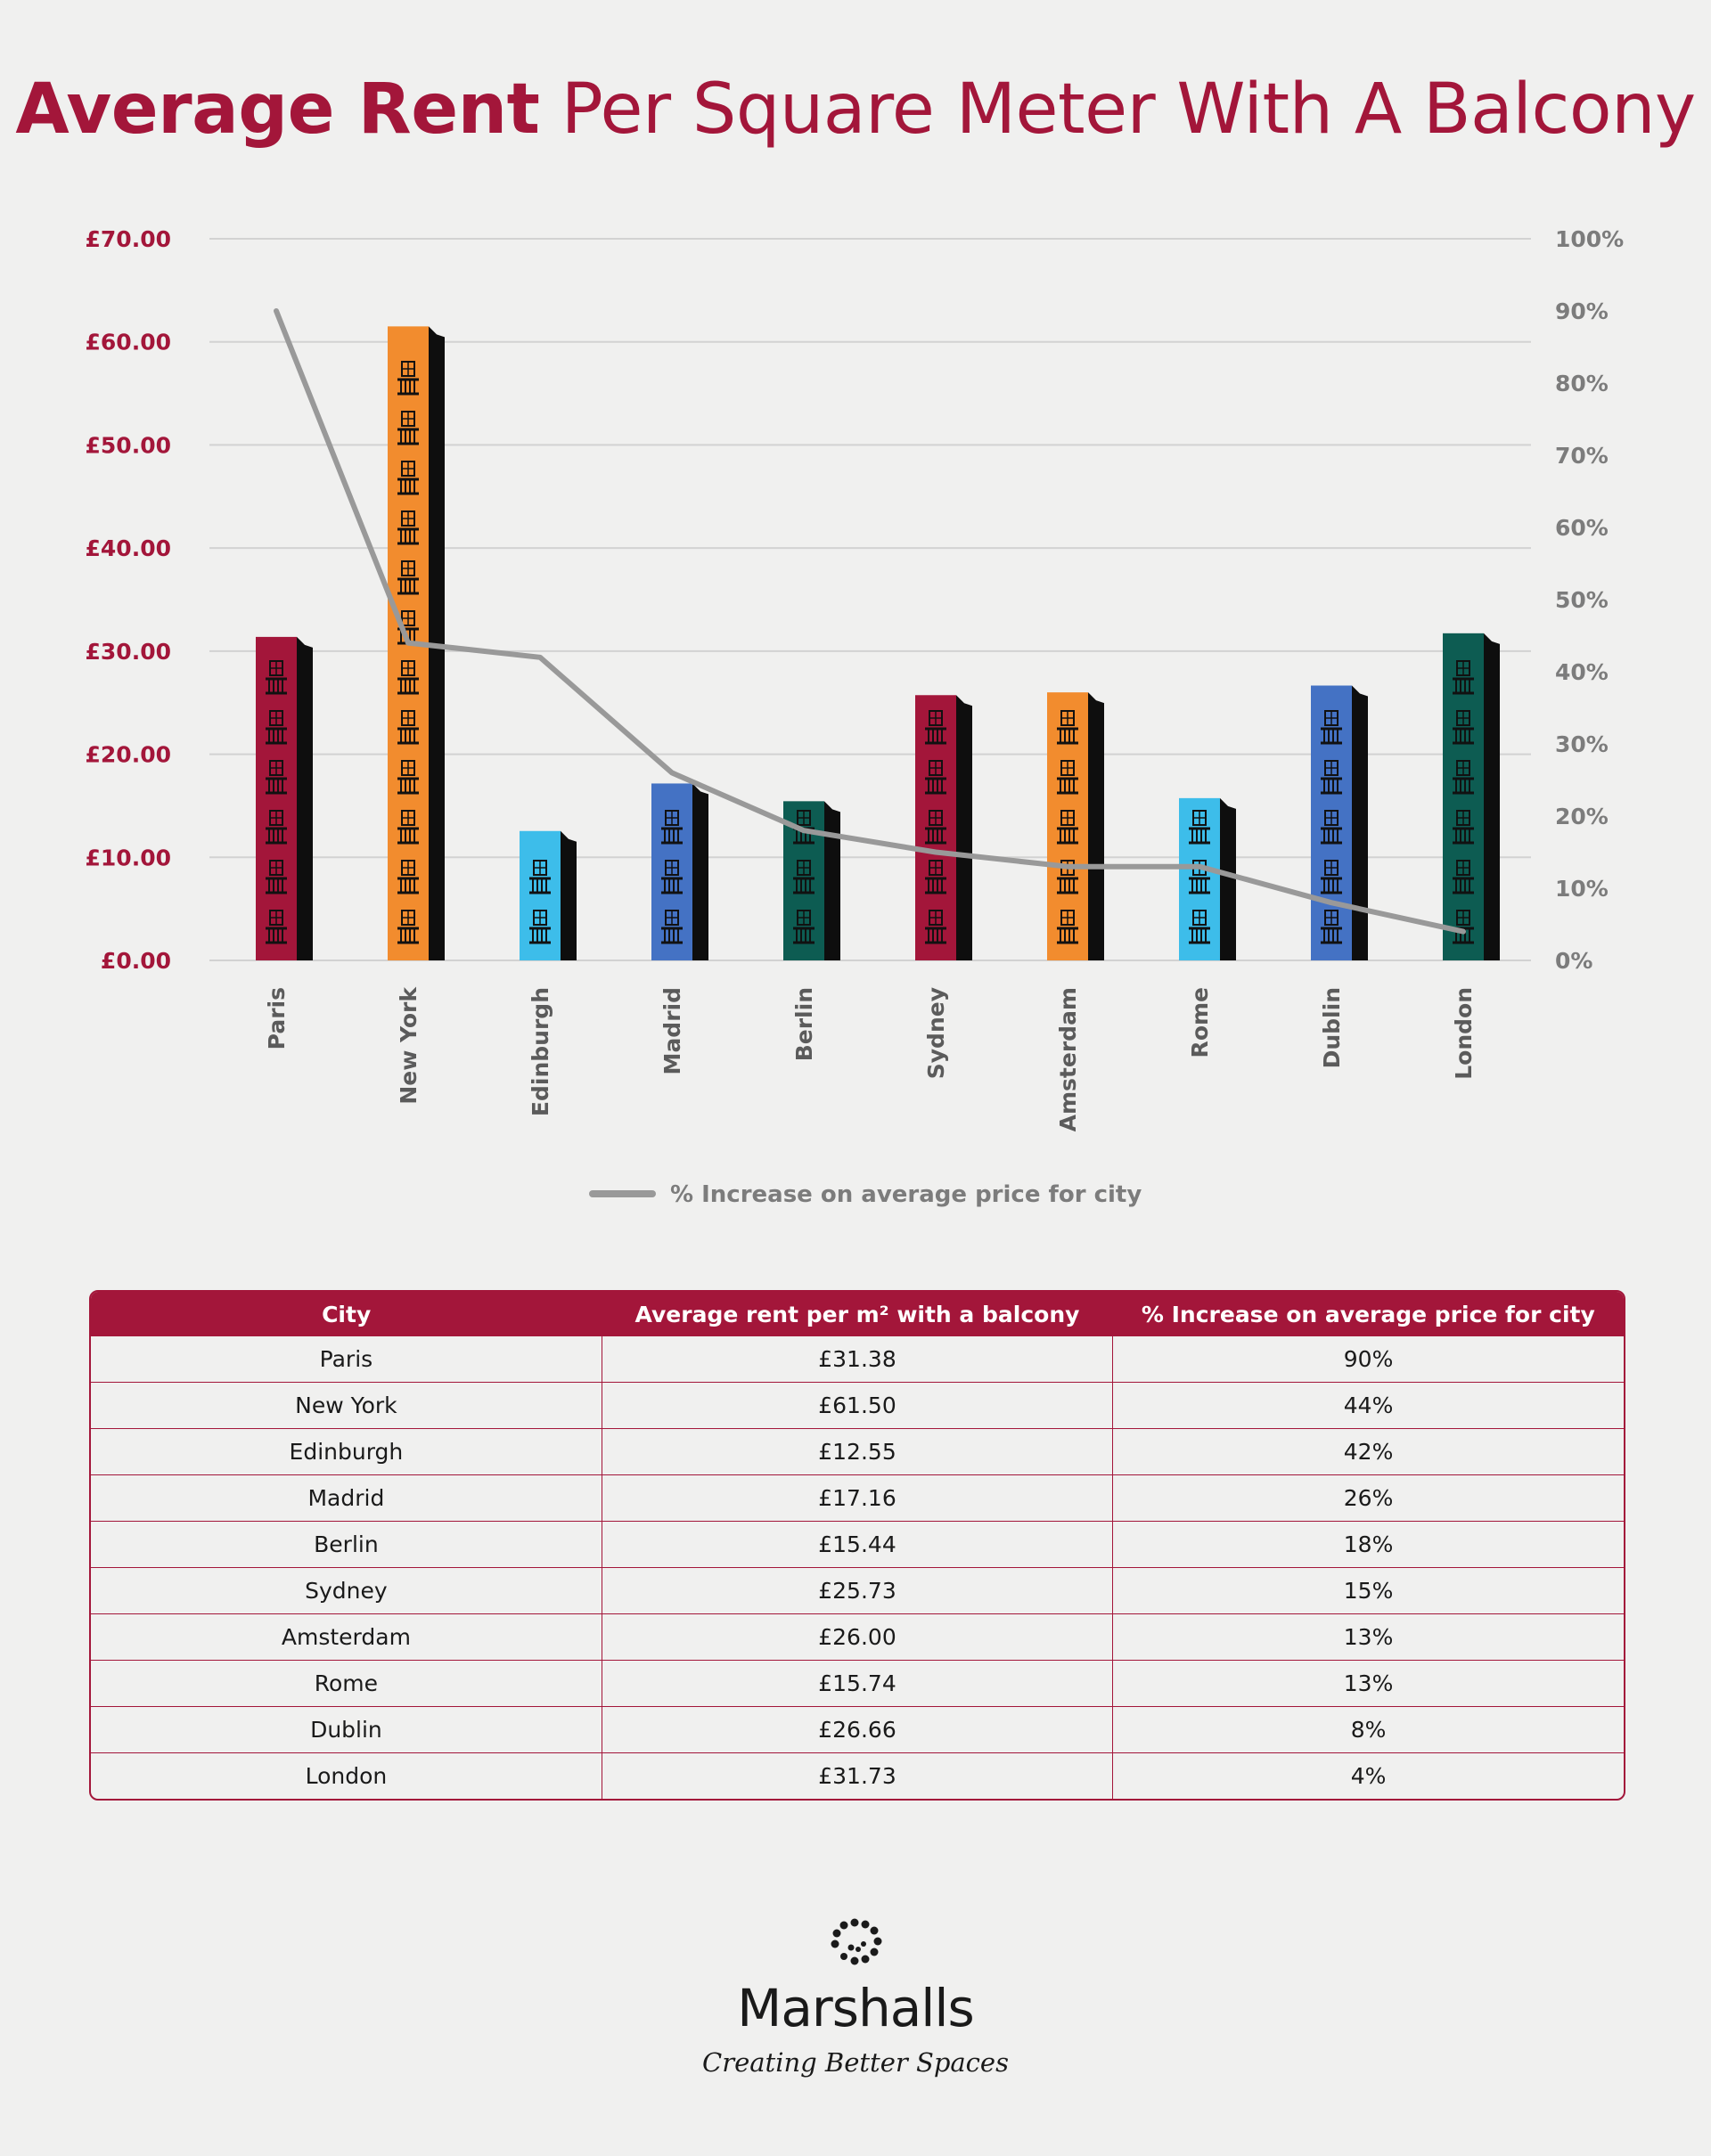 The width and height of the screenshot is (1711, 2156). Describe the element at coordinates (1582, 600) in the screenshot. I see `right-tick-label: 50%` at that location.